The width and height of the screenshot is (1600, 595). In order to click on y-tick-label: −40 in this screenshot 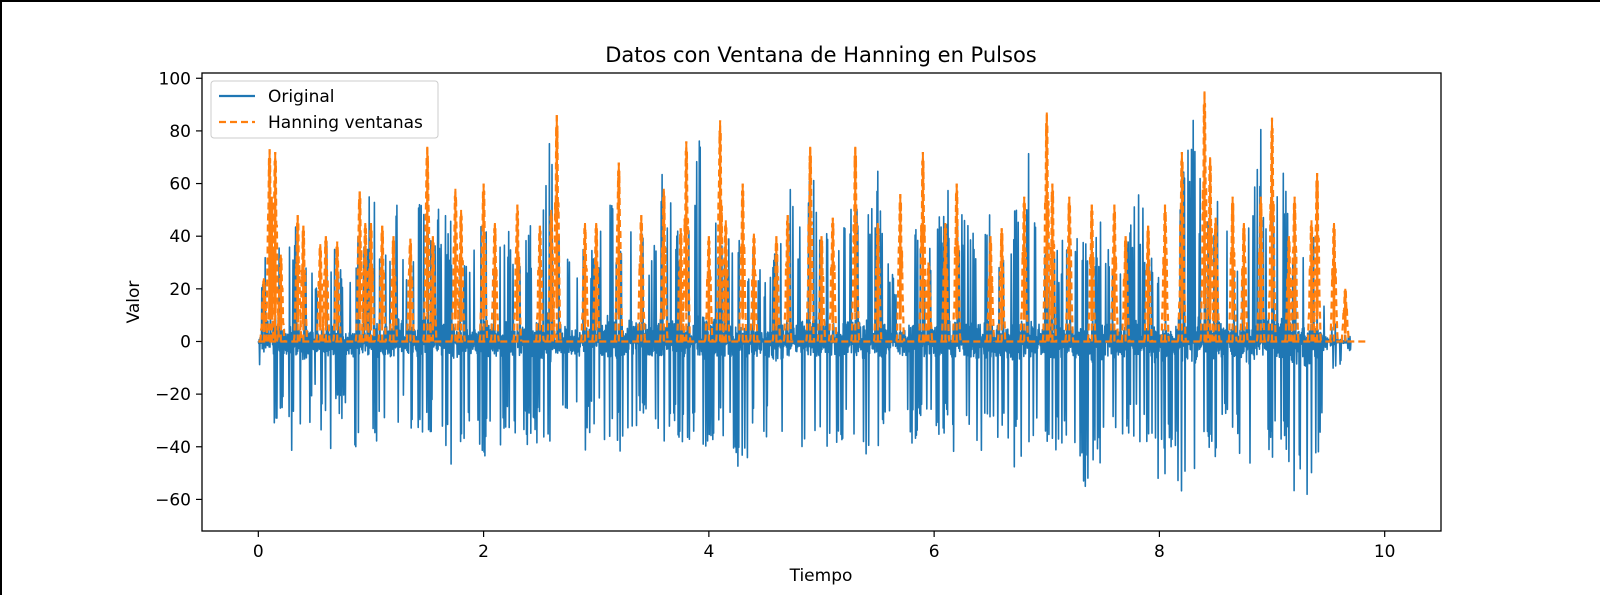, I will do `click(173, 448)`.